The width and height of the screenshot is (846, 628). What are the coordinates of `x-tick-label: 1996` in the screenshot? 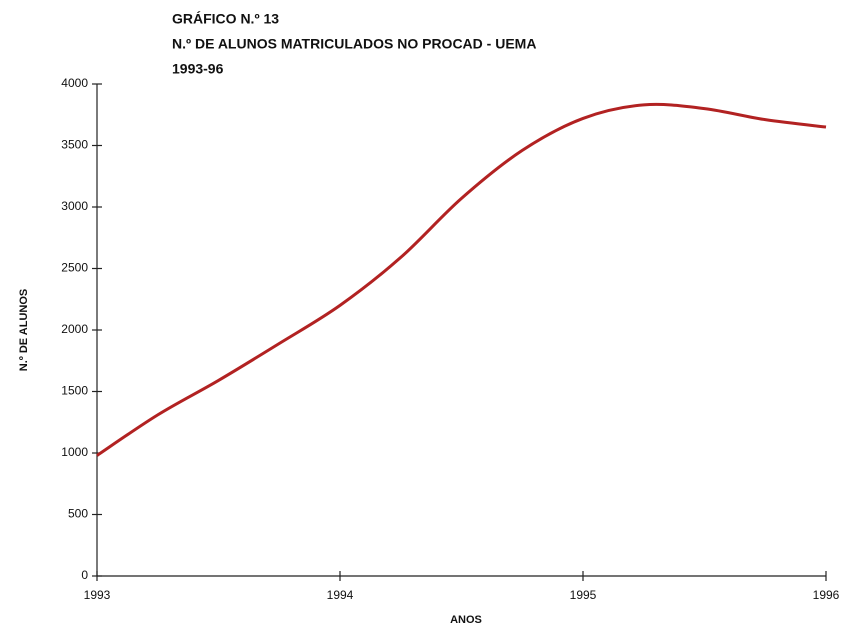 It's located at (826, 595).